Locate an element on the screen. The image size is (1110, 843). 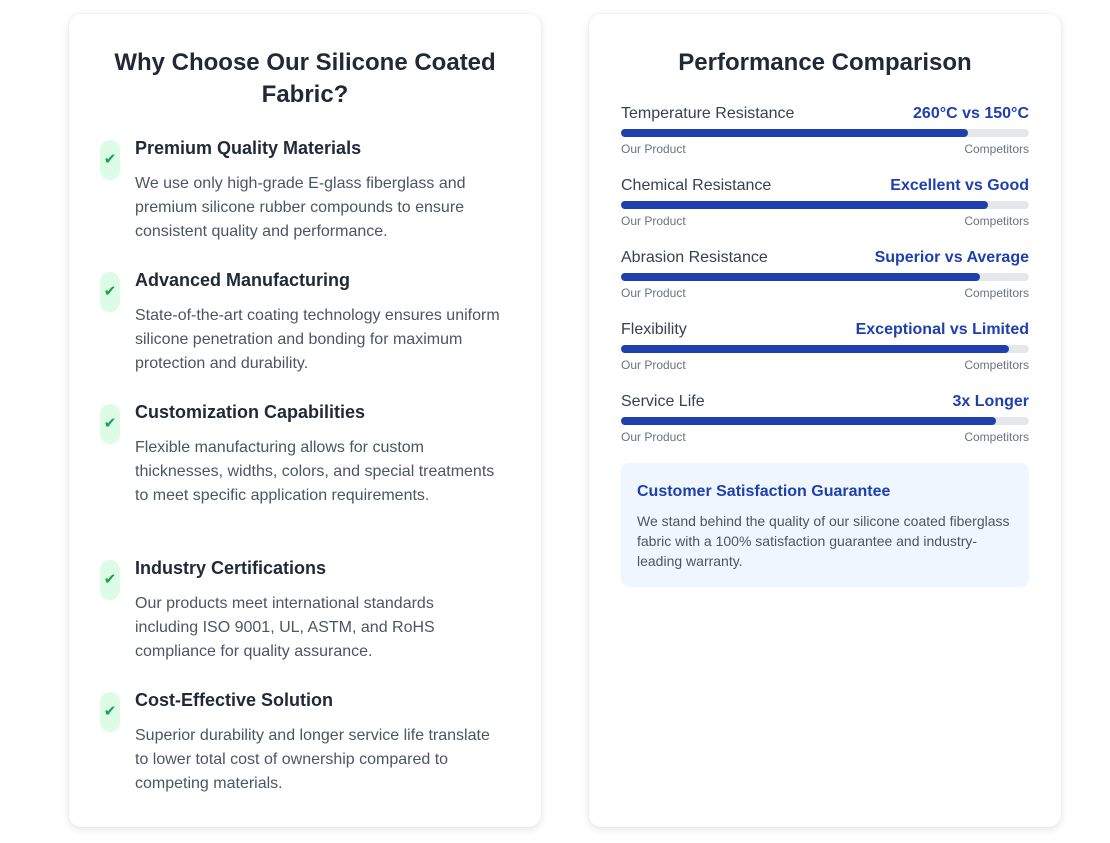
metric-label: Temperature Resistance is located at coordinates (708, 113).